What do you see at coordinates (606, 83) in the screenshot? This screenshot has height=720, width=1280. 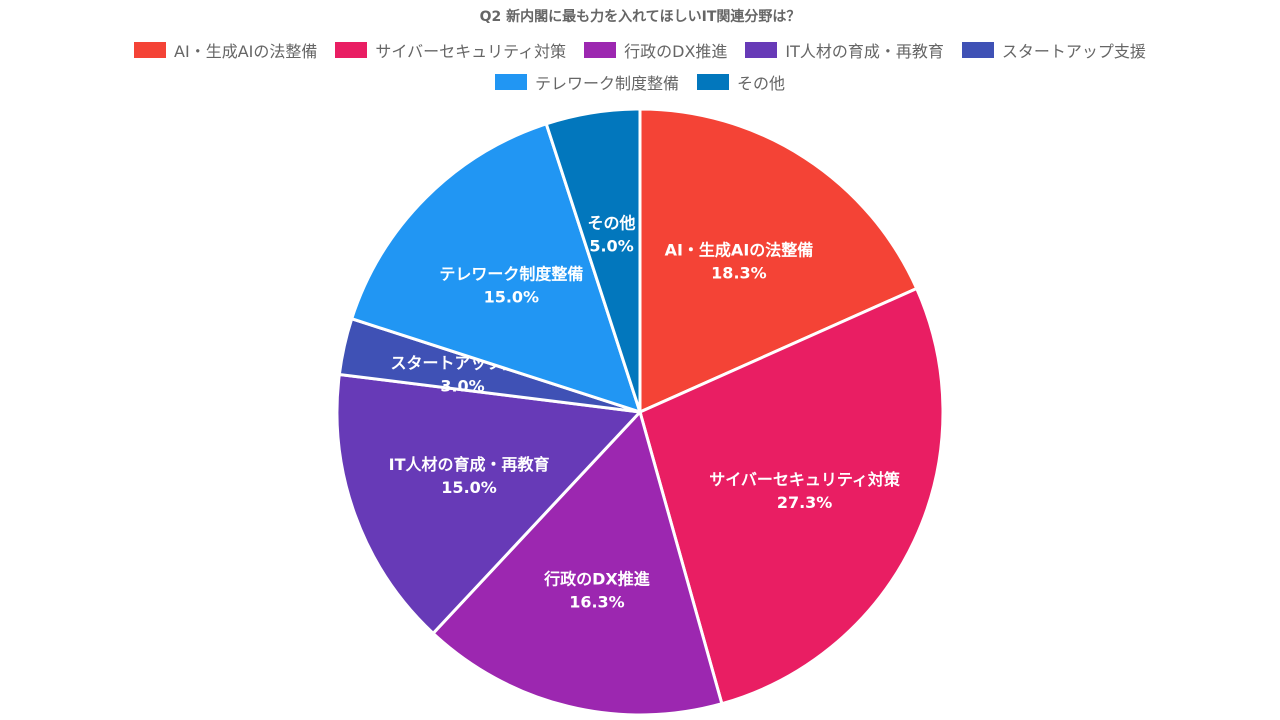 I see `legend-label: テレワーク制度整備` at bounding box center [606, 83].